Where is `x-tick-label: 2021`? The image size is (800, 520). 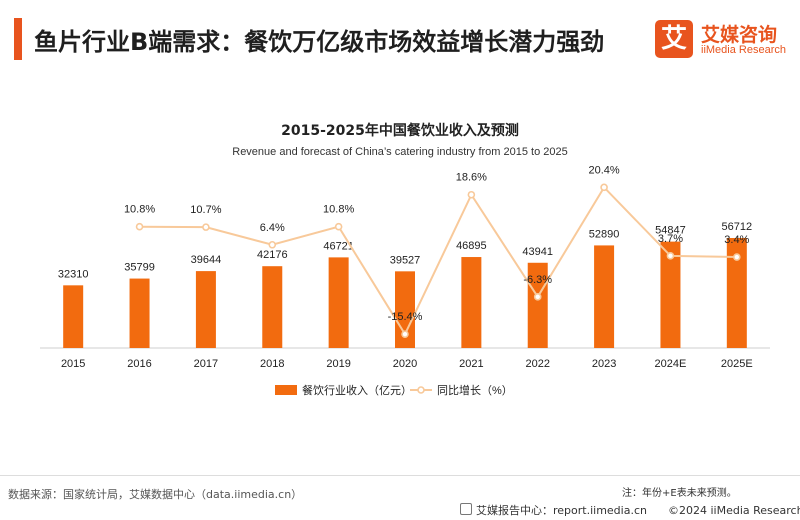 x-tick-label: 2021 is located at coordinates (471, 364).